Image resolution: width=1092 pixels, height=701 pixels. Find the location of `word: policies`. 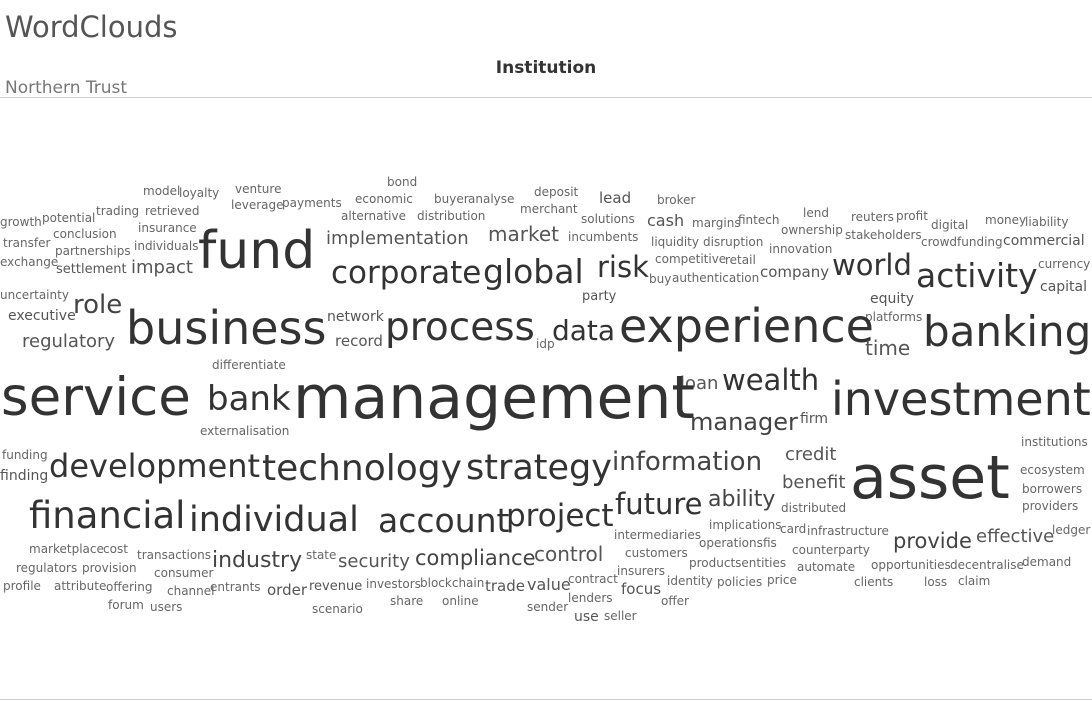

word: policies is located at coordinates (740, 582).